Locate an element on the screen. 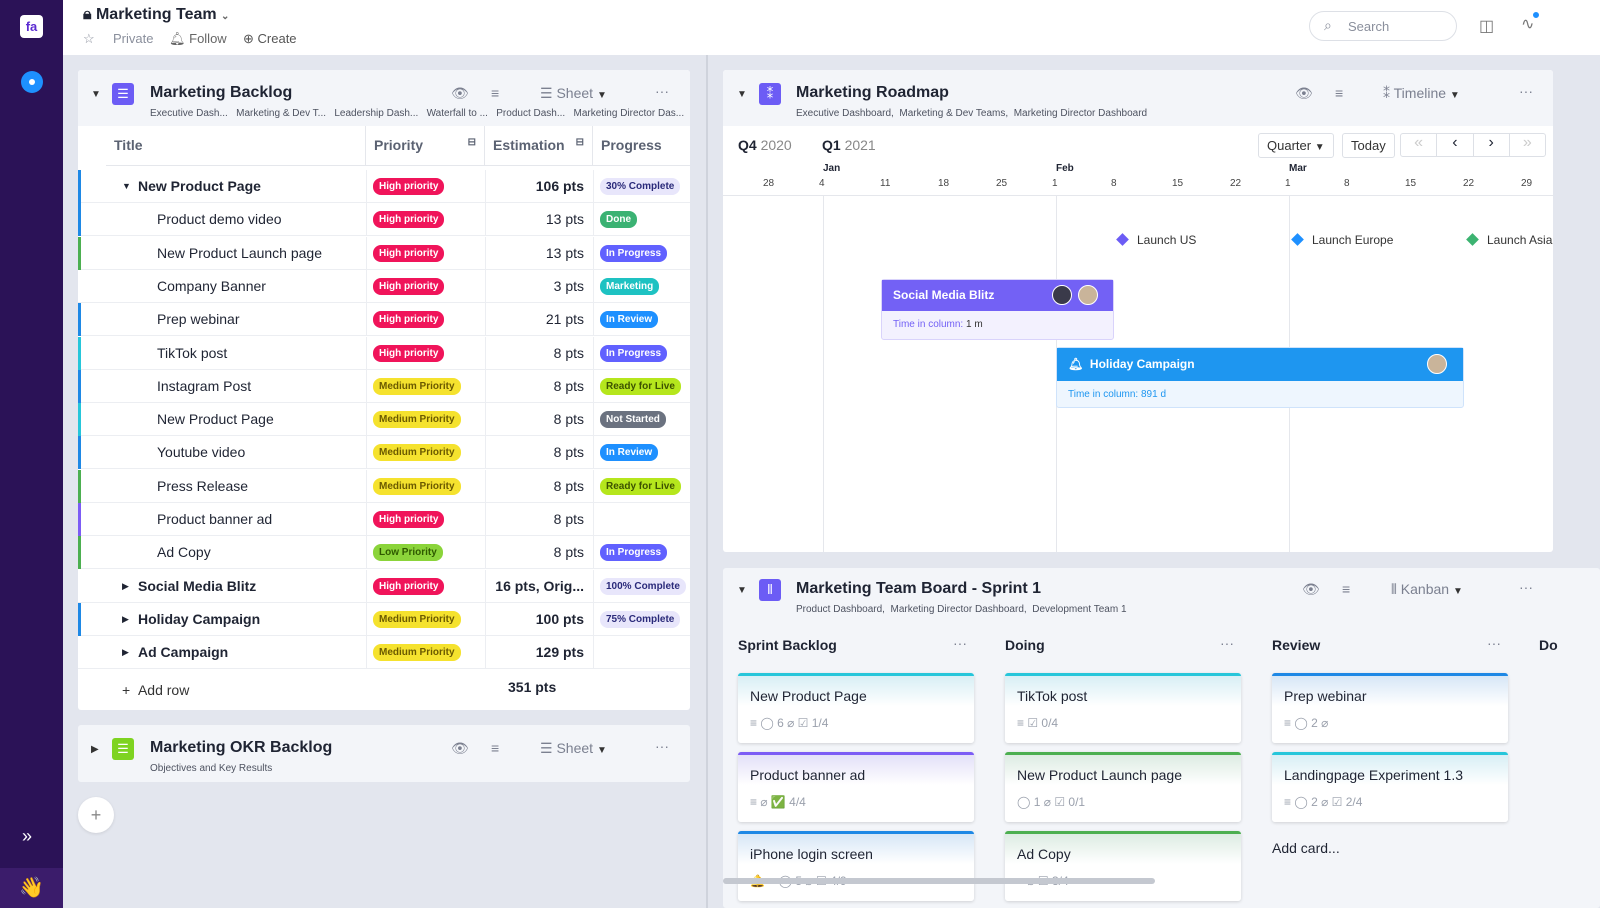  kanban-card: New Product Page ≡ ◯ 6 ⌀ ☑ 1/4 is located at coordinates (856, 708).